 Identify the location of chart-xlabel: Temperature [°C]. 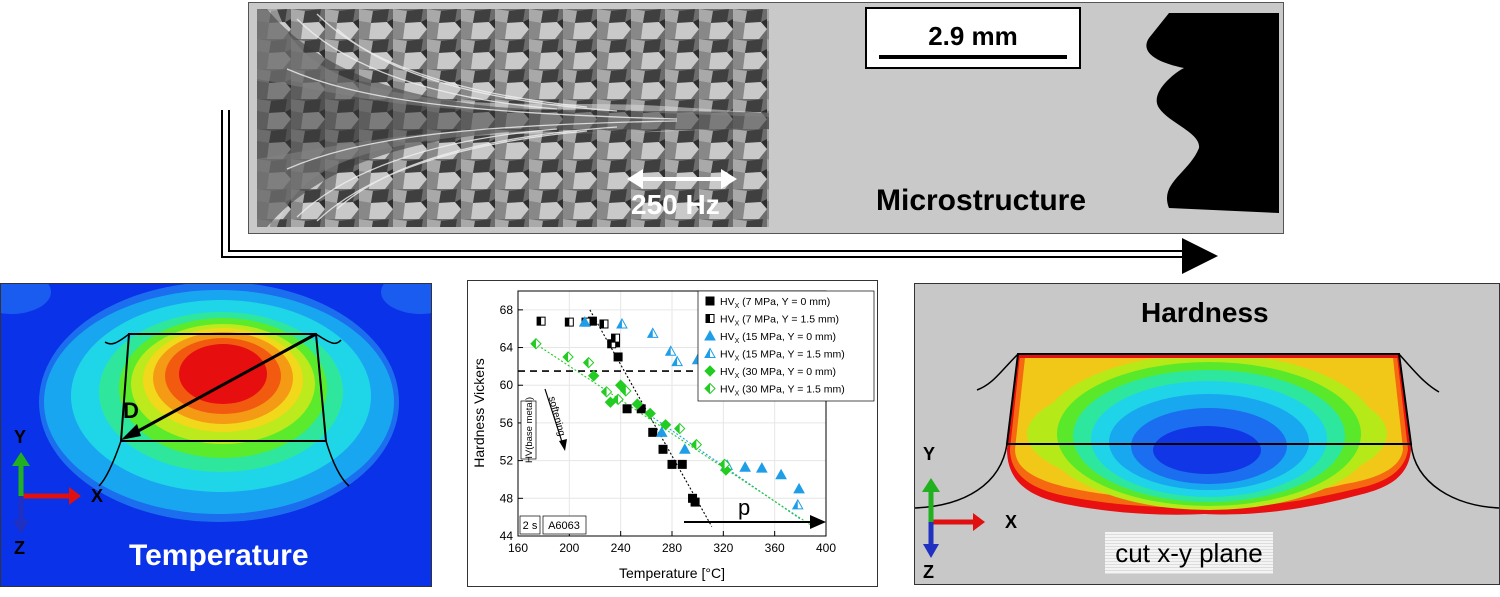
(672, 573).